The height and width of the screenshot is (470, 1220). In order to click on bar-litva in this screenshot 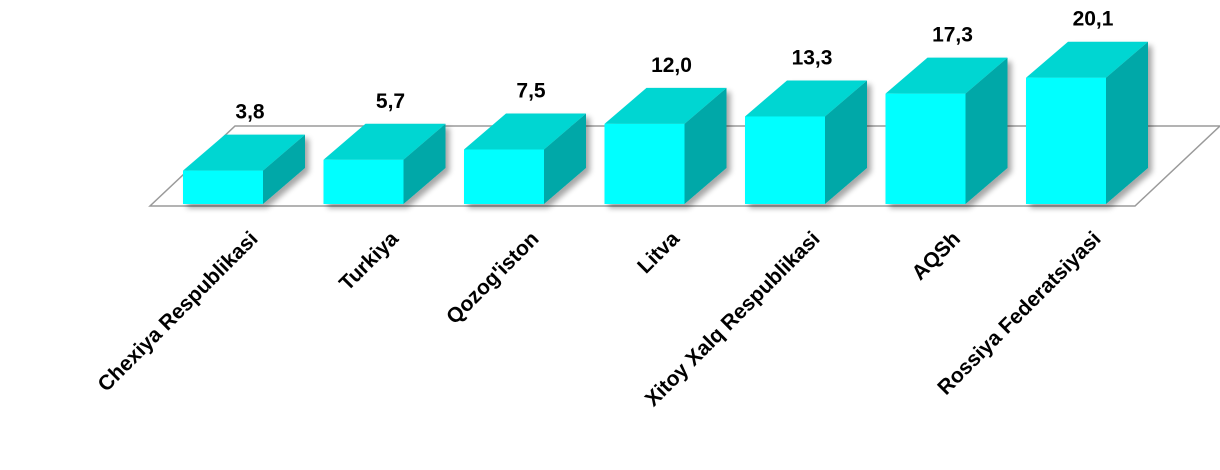, I will do `click(665, 145)`.